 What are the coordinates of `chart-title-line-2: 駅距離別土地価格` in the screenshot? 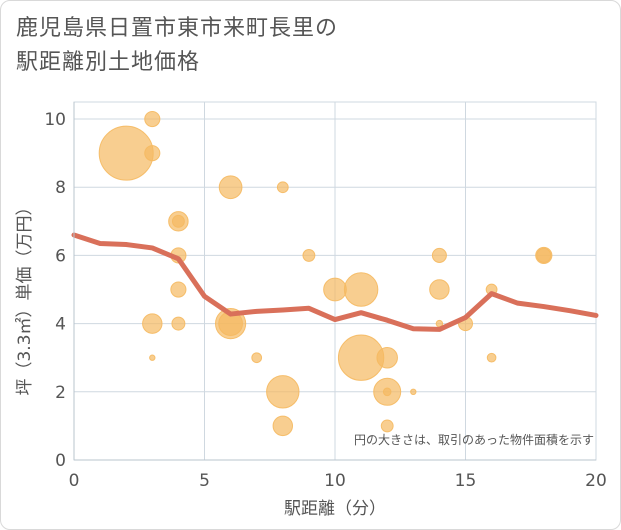 It's located at (108, 62).